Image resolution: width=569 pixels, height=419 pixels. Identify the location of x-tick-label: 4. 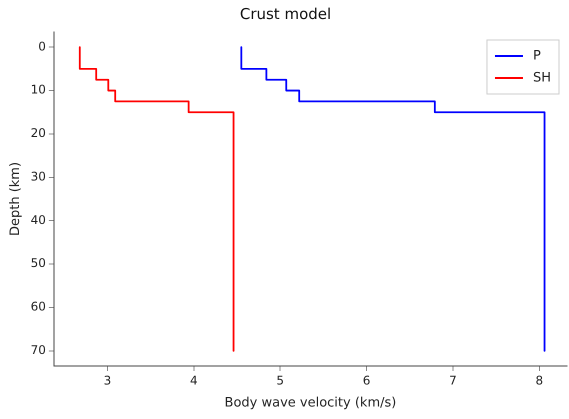
(194, 380).